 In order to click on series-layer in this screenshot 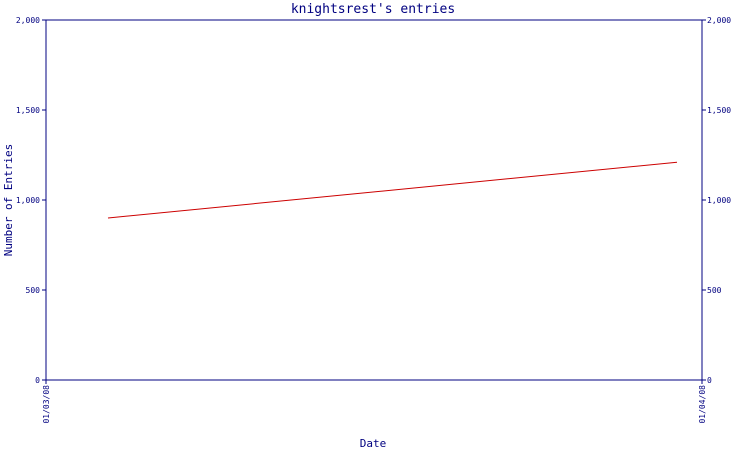, I will do `click(392, 190)`.